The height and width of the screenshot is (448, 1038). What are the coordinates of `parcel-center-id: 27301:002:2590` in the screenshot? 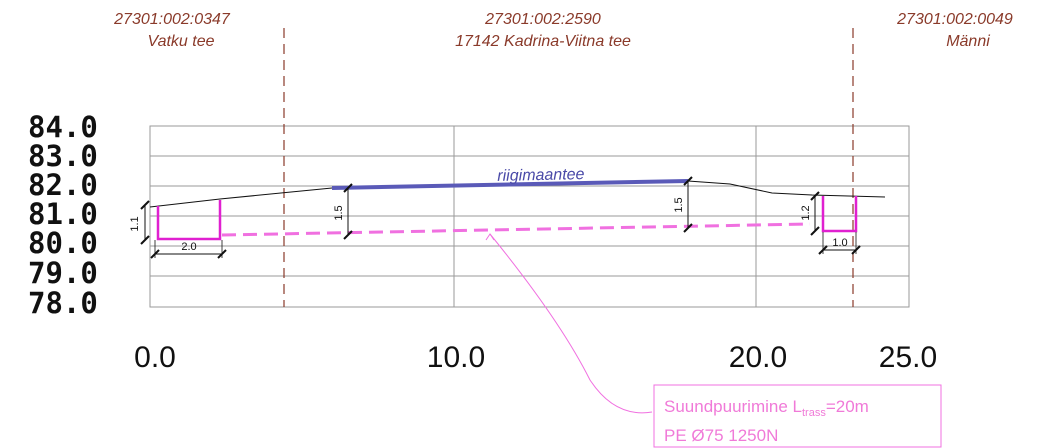 It's located at (542, 19).